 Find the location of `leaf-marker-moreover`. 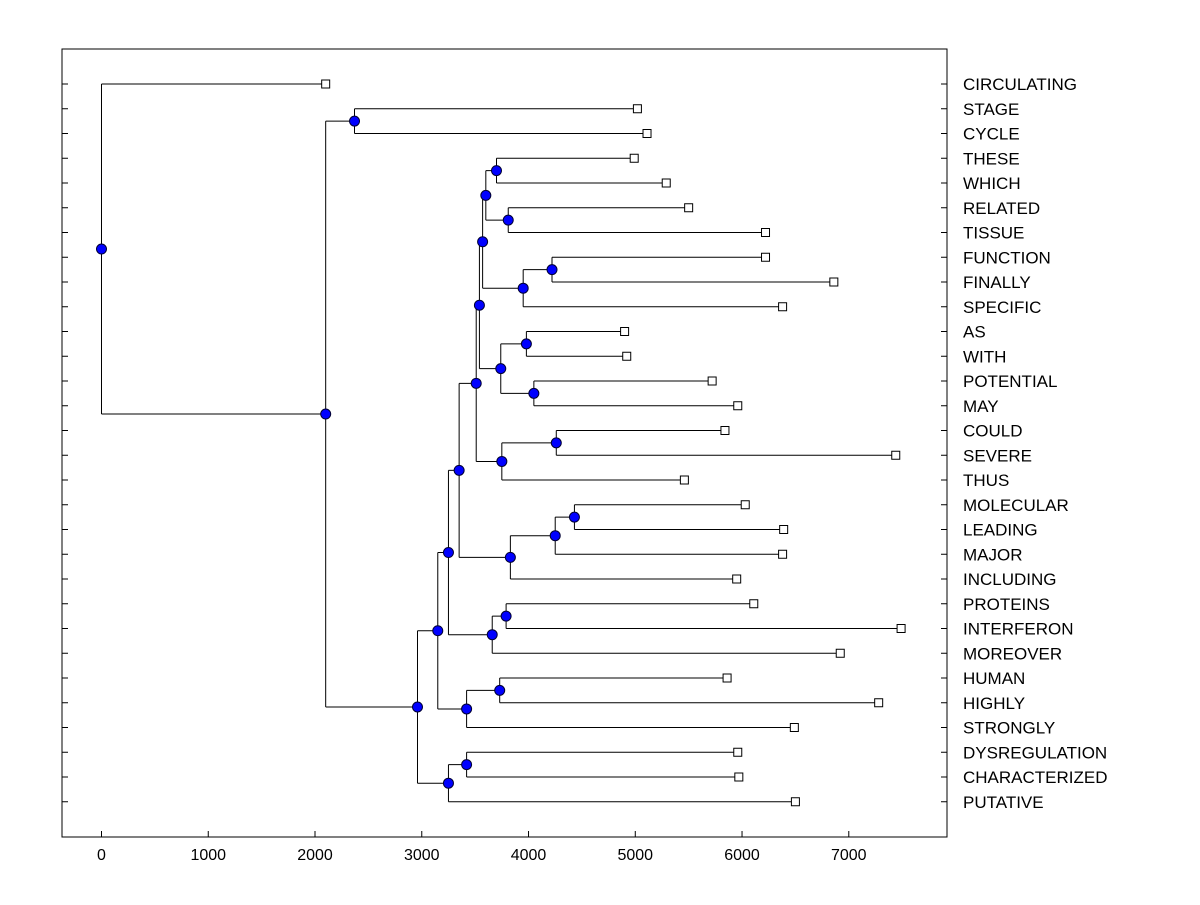

leaf-marker-moreover is located at coordinates (840, 653).